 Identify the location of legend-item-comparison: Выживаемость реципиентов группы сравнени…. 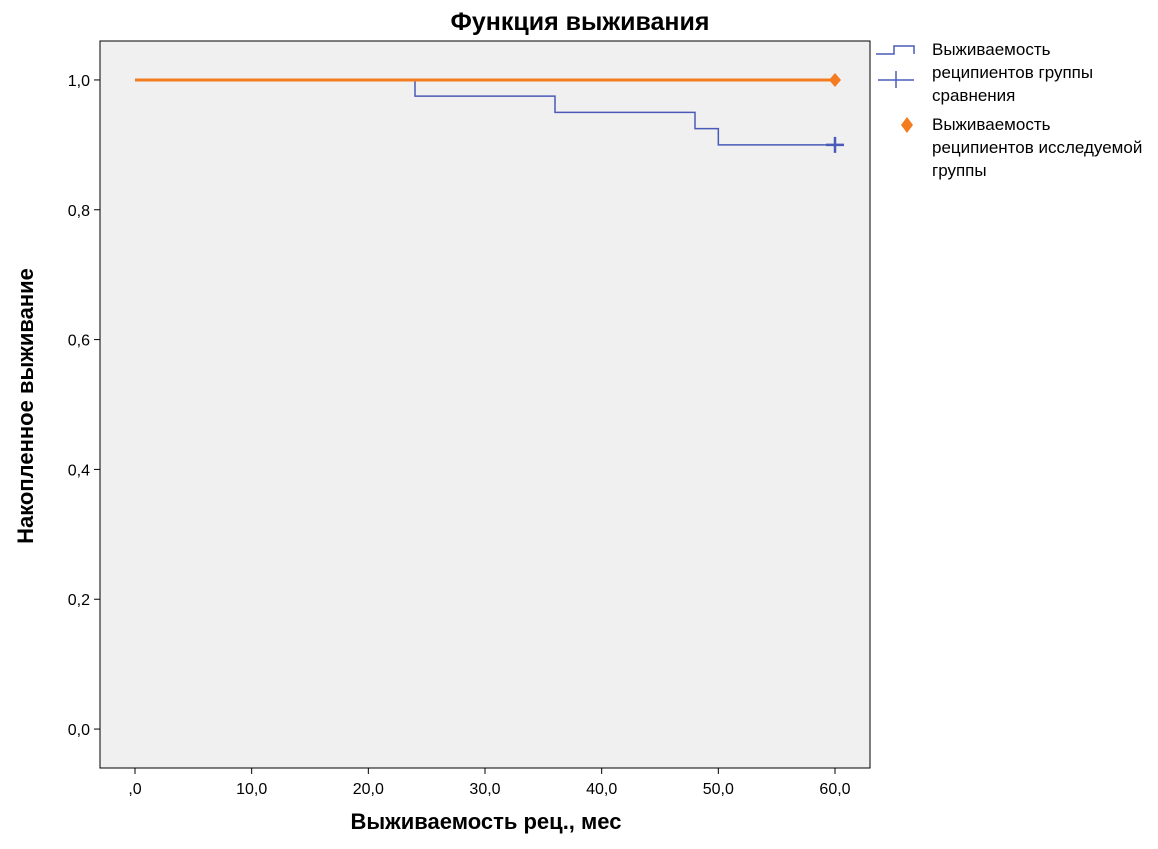
(1012, 72).